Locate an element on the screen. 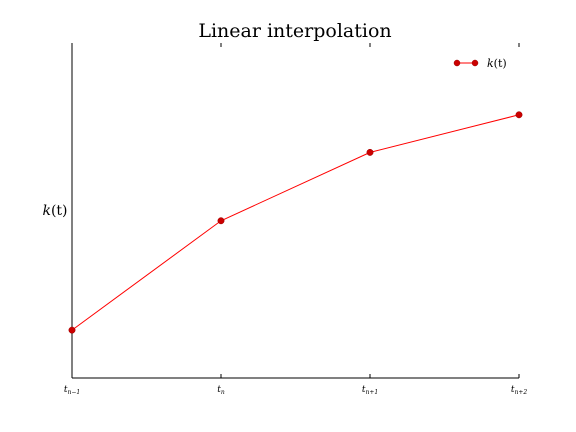 The height and width of the screenshot is (432, 576). x-tick-label-subscript: n+1 is located at coordinates (371, 392).